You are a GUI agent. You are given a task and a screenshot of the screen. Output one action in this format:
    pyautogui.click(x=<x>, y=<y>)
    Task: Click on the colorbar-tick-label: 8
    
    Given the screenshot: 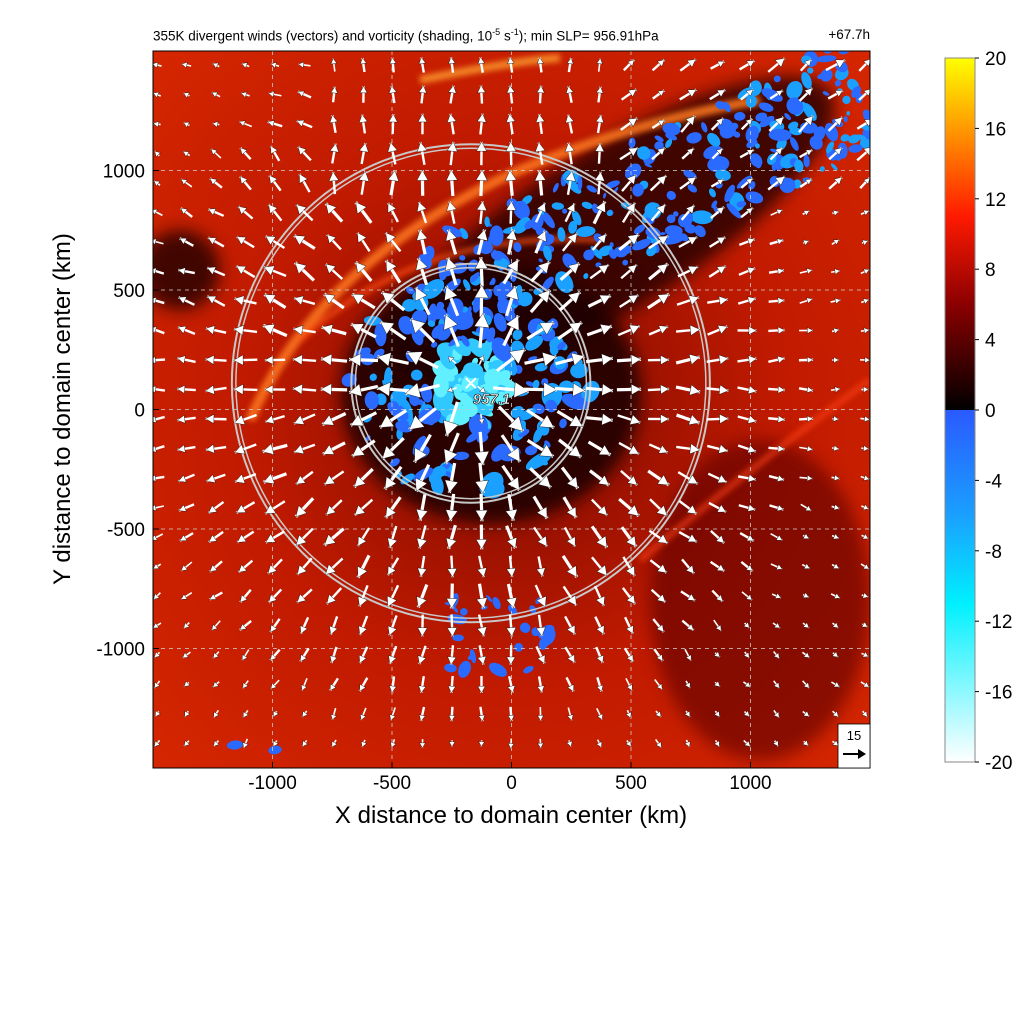 What is the action you would take?
    pyautogui.click(x=990, y=270)
    